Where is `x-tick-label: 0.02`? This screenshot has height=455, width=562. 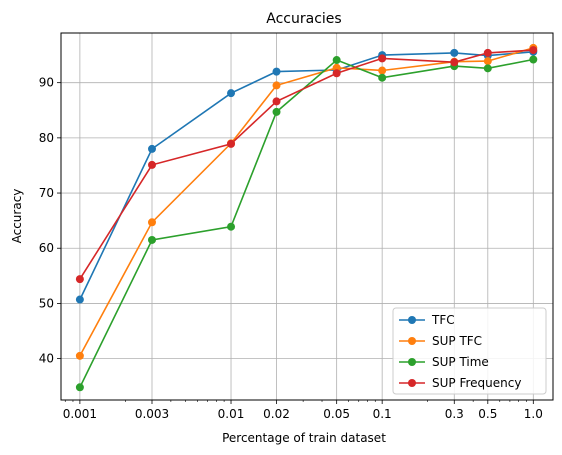
x-tick-label: 0.02 is located at coordinates (276, 414).